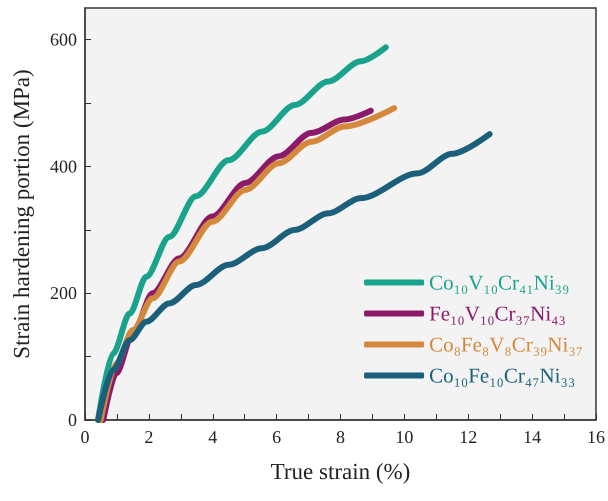 The height and width of the screenshot is (501, 608). Describe the element at coordinates (506, 344) in the screenshot. I see `legend-label: Co₈Fe₈V₈Cr₃₉Ni₃₇` at that location.